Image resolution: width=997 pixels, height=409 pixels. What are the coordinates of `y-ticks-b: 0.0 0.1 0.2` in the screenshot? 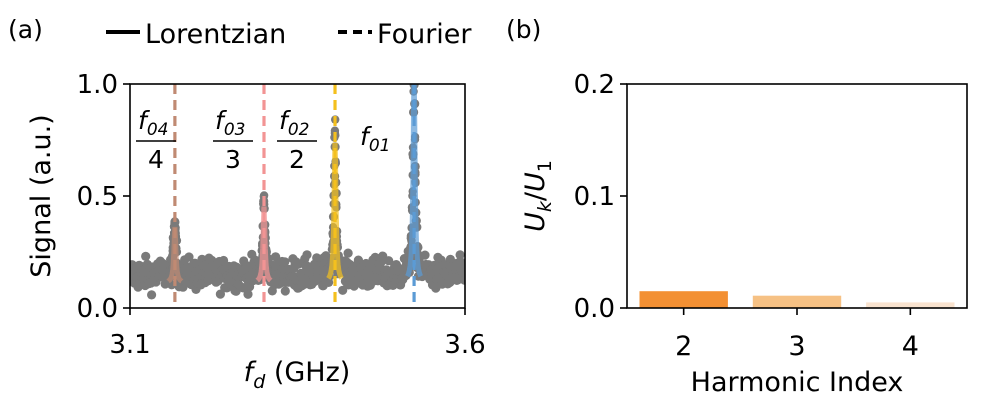 It's located at (600, 197).